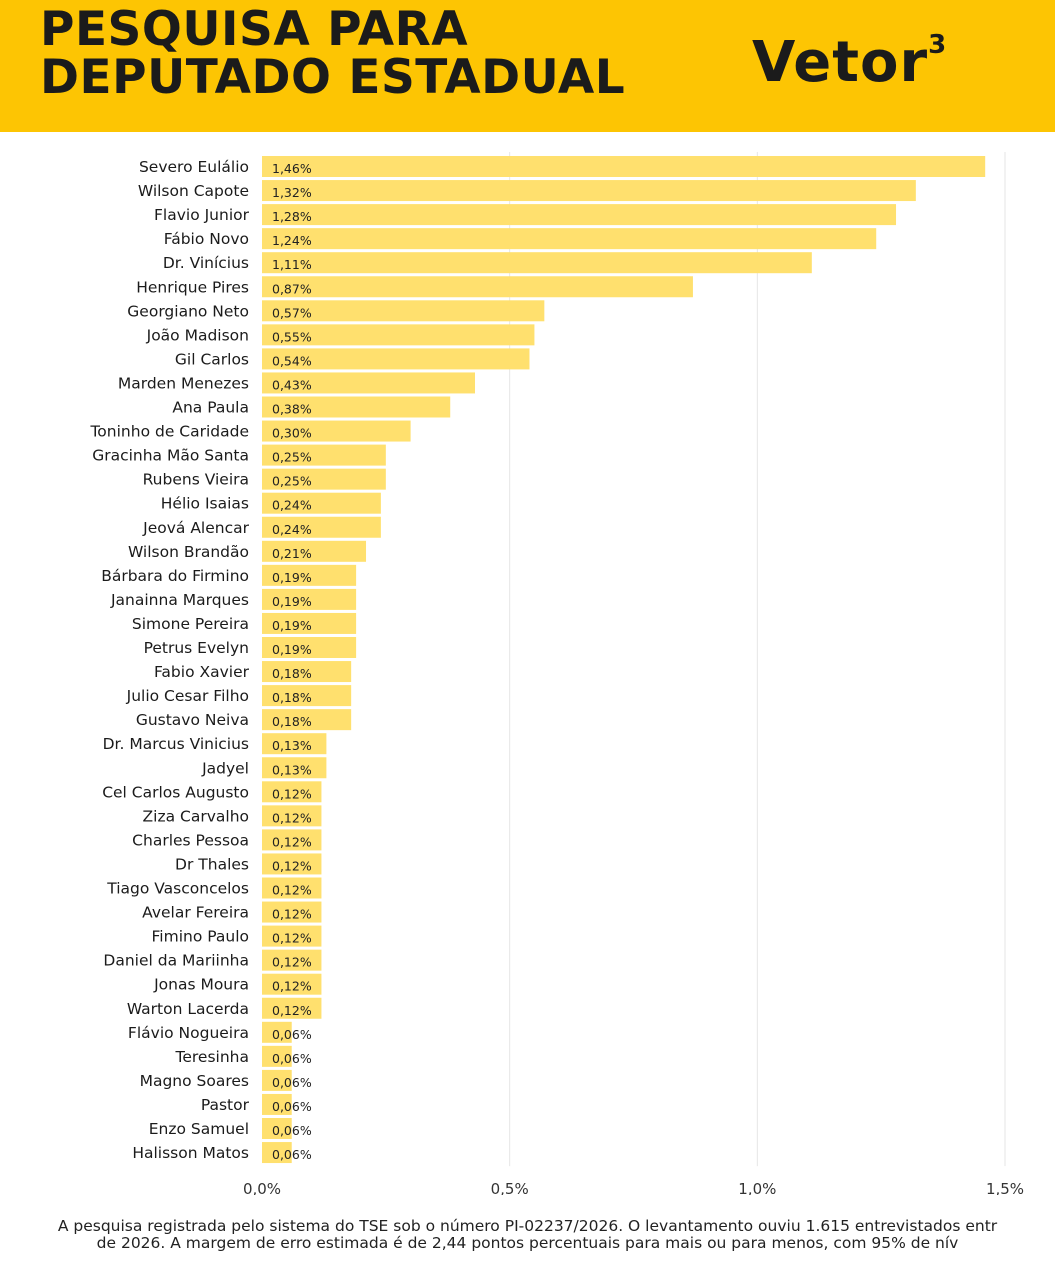  Describe the element at coordinates (205, 504) in the screenshot. I see `category-label: Hélio Isaias` at that location.